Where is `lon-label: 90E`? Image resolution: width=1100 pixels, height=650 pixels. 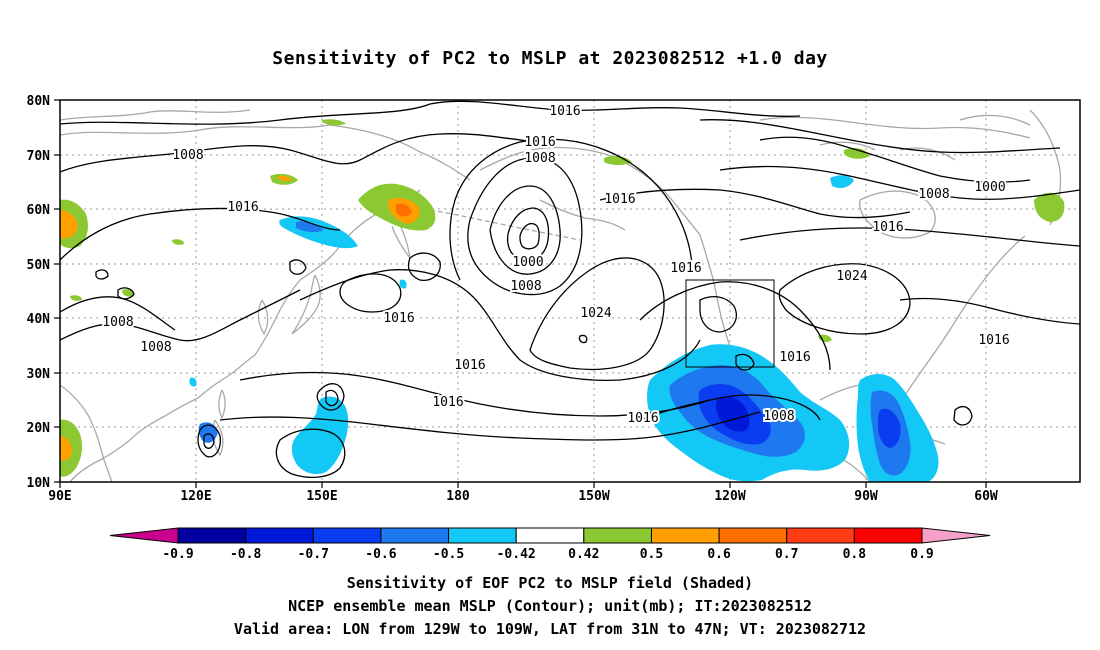 lon-label: 90E is located at coordinates (59, 496).